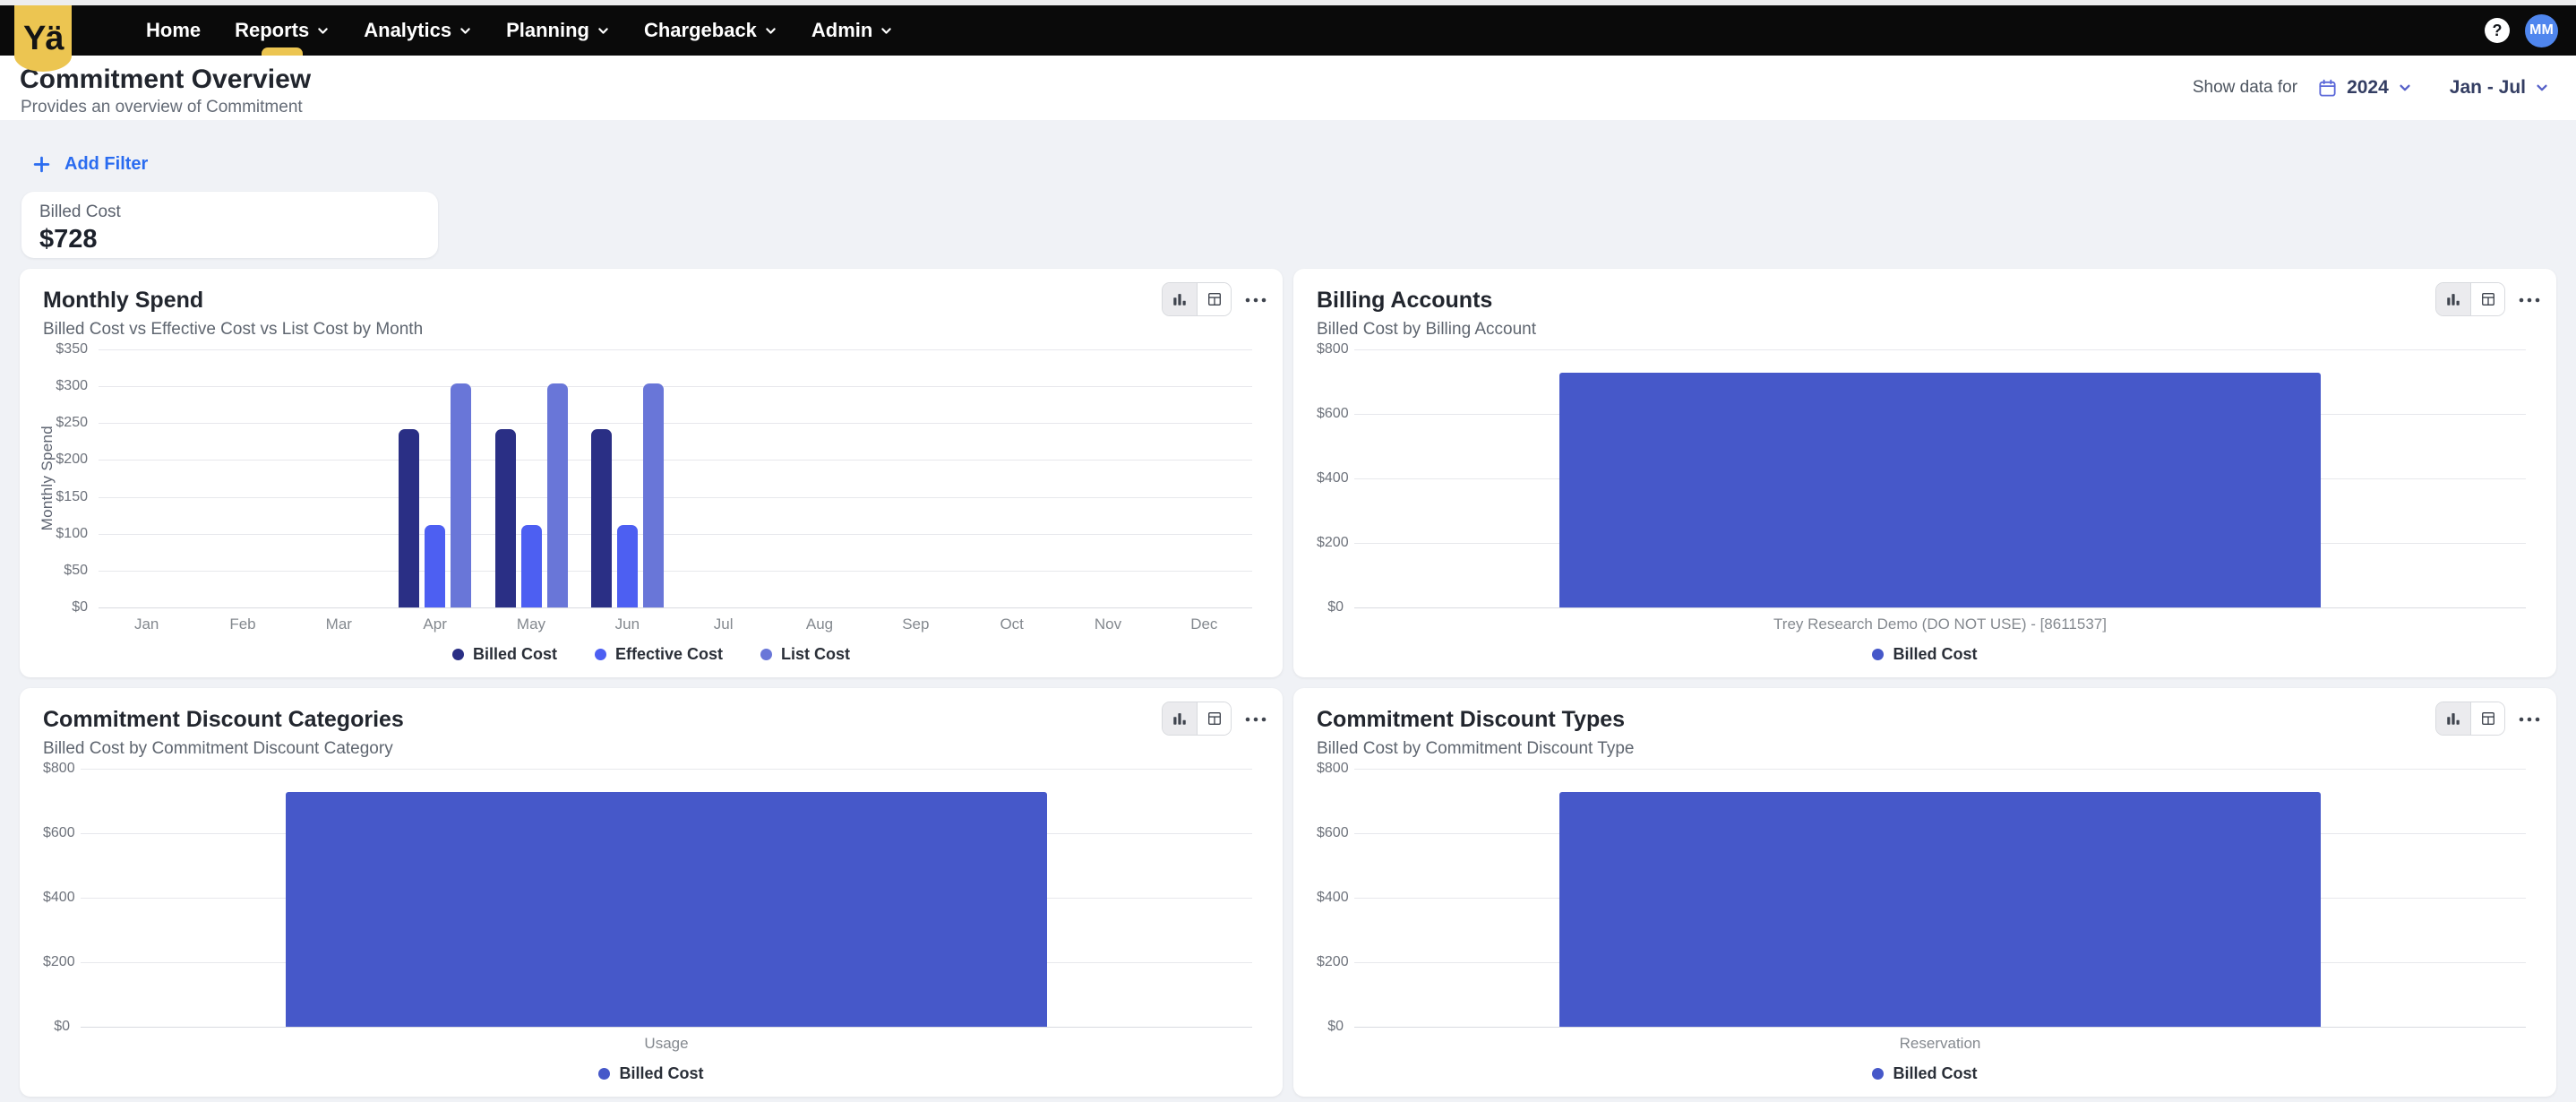  Describe the element at coordinates (710, 30) in the screenshot. I see `nav-item-chargeback: Chargeback` at that location.